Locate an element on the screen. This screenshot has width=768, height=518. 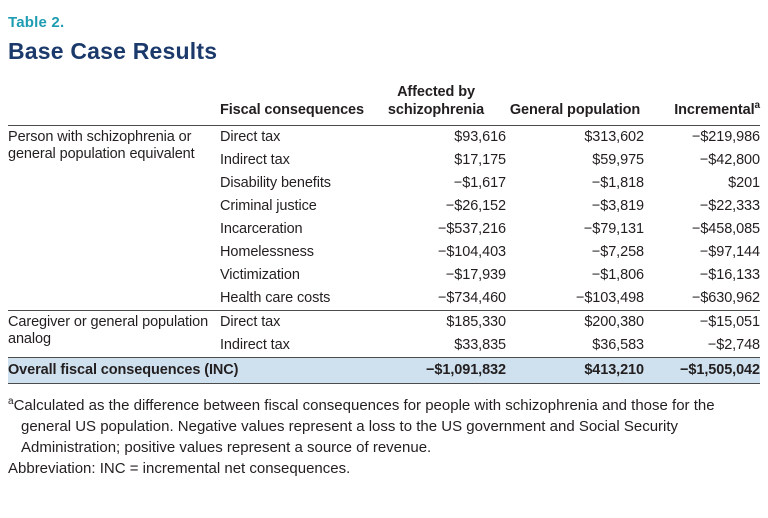
general-value-cell: $59,975 is located at coordinates (618, 160).